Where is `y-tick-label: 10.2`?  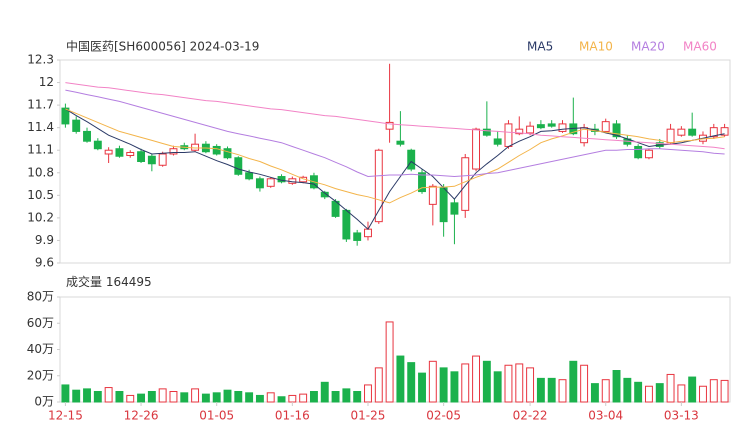
y-tick-label: 10.2 is located at coordinates (40, 217).